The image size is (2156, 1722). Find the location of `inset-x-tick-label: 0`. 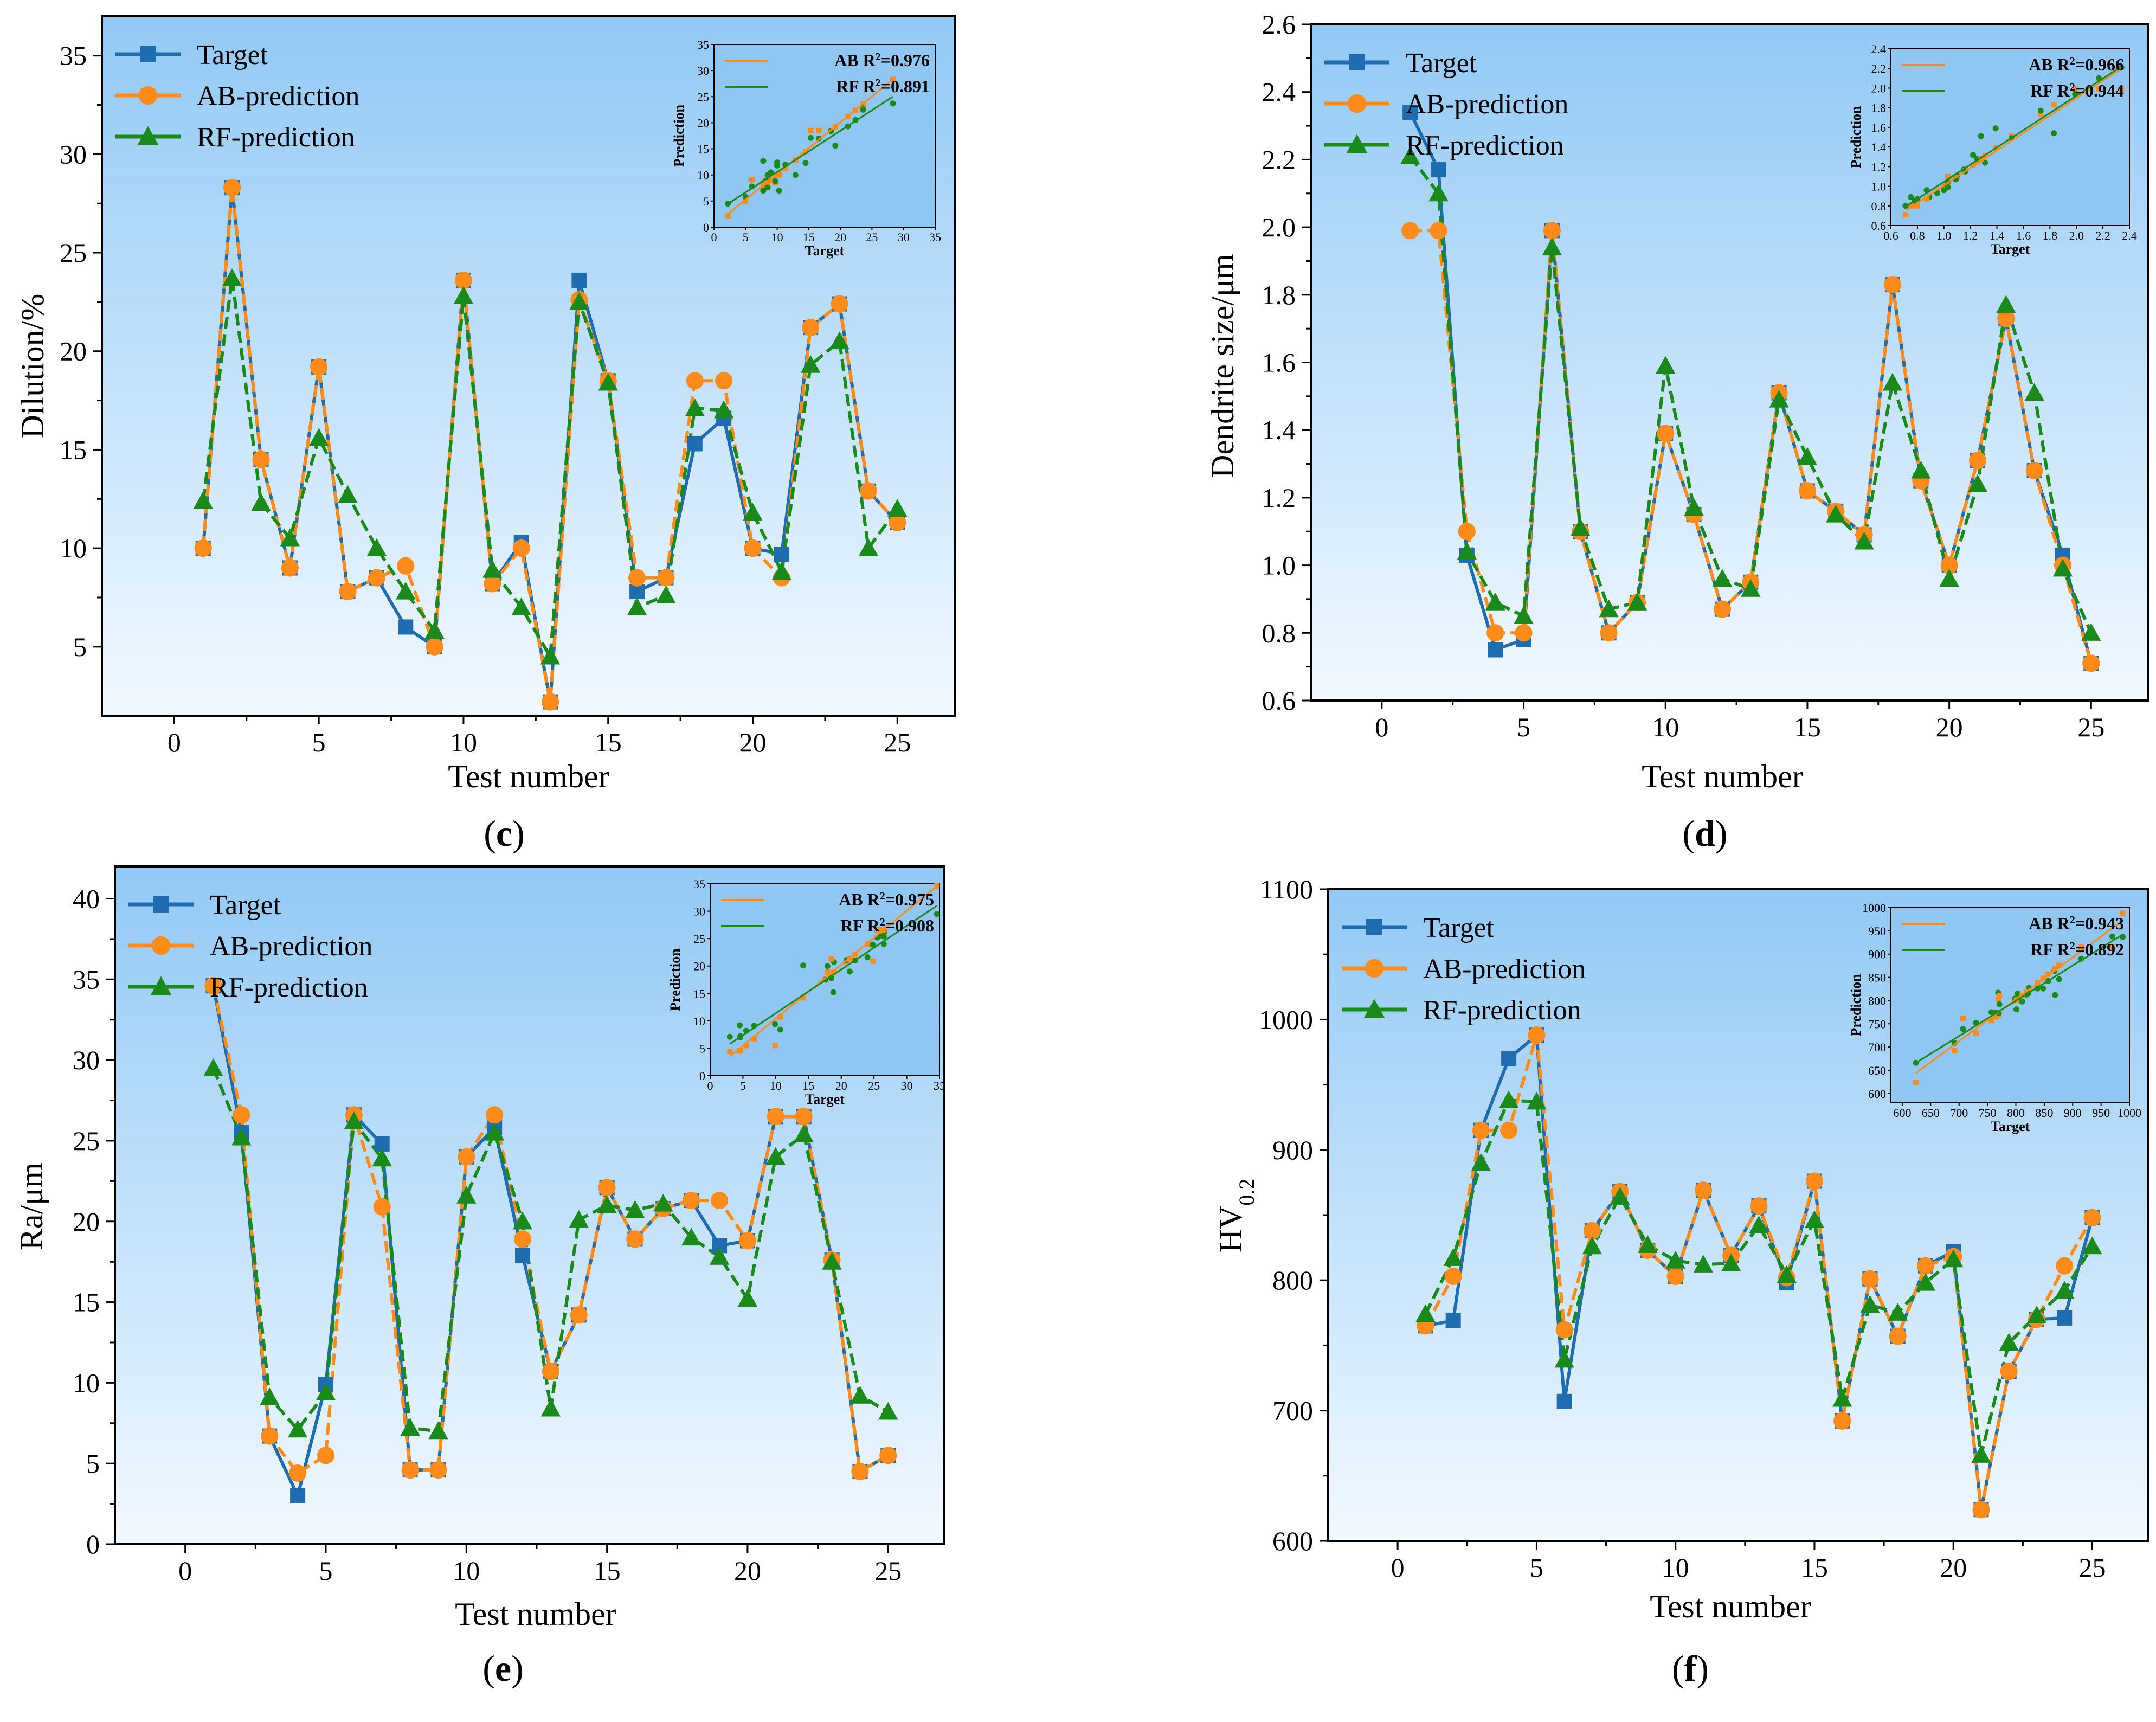

inset-x-tick-label: 0 is located at coordinates (710, 1086).